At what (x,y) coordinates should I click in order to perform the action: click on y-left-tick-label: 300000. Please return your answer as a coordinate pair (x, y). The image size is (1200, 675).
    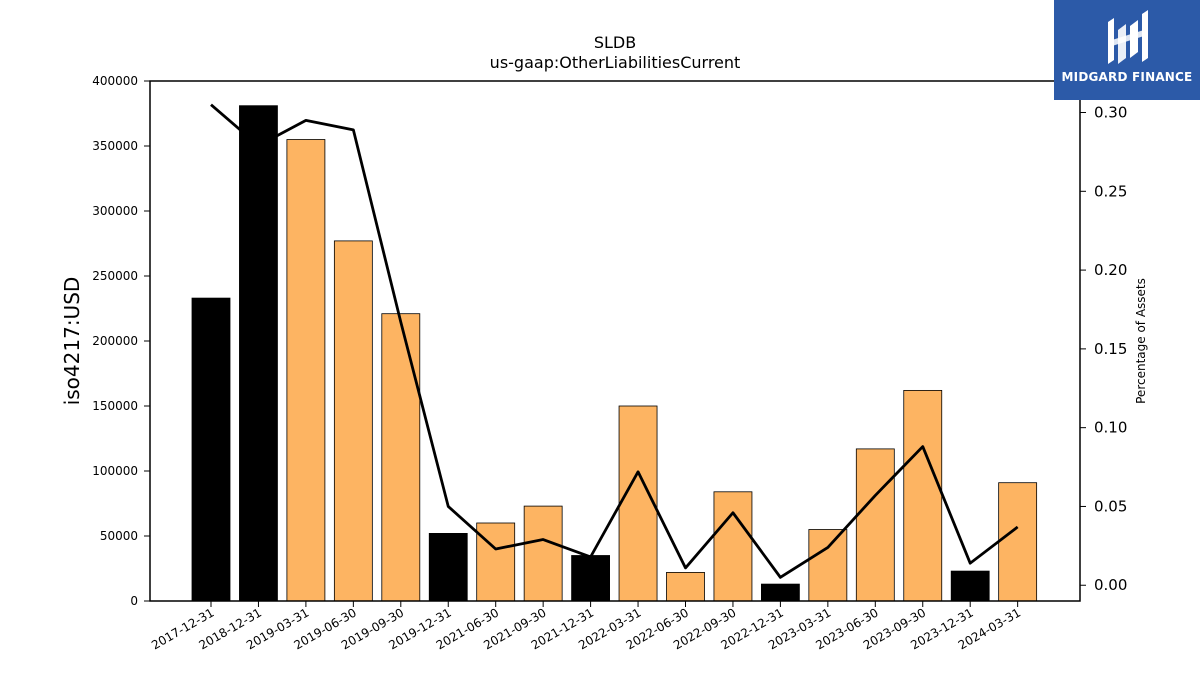
    Looking at the image, I should click on (115, 211).